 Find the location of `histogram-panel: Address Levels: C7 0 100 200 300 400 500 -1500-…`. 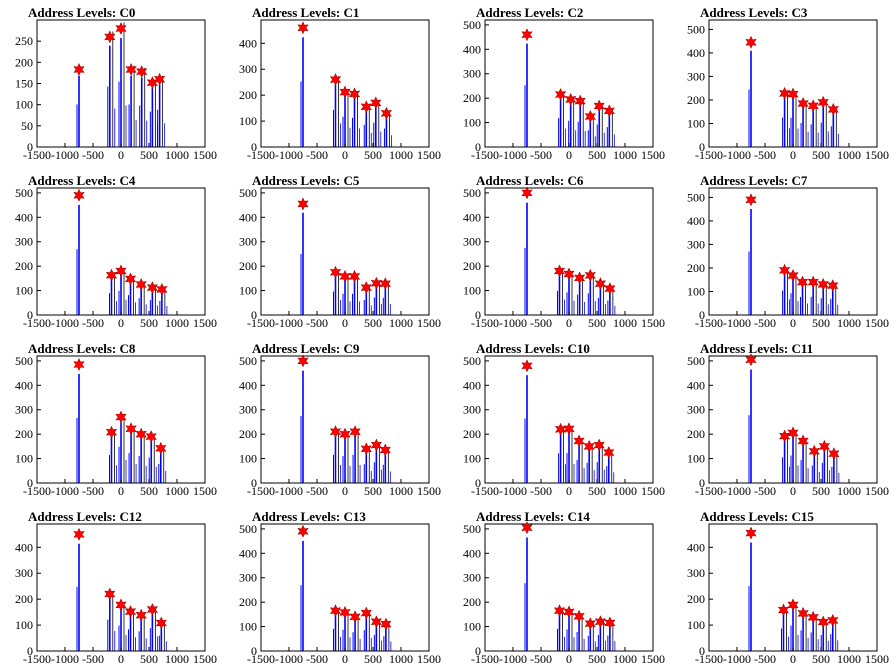

histogram-panel: Address Levels: C7 0 100 200 300 400 500 -1500-… is located at coordinates (784, 252).